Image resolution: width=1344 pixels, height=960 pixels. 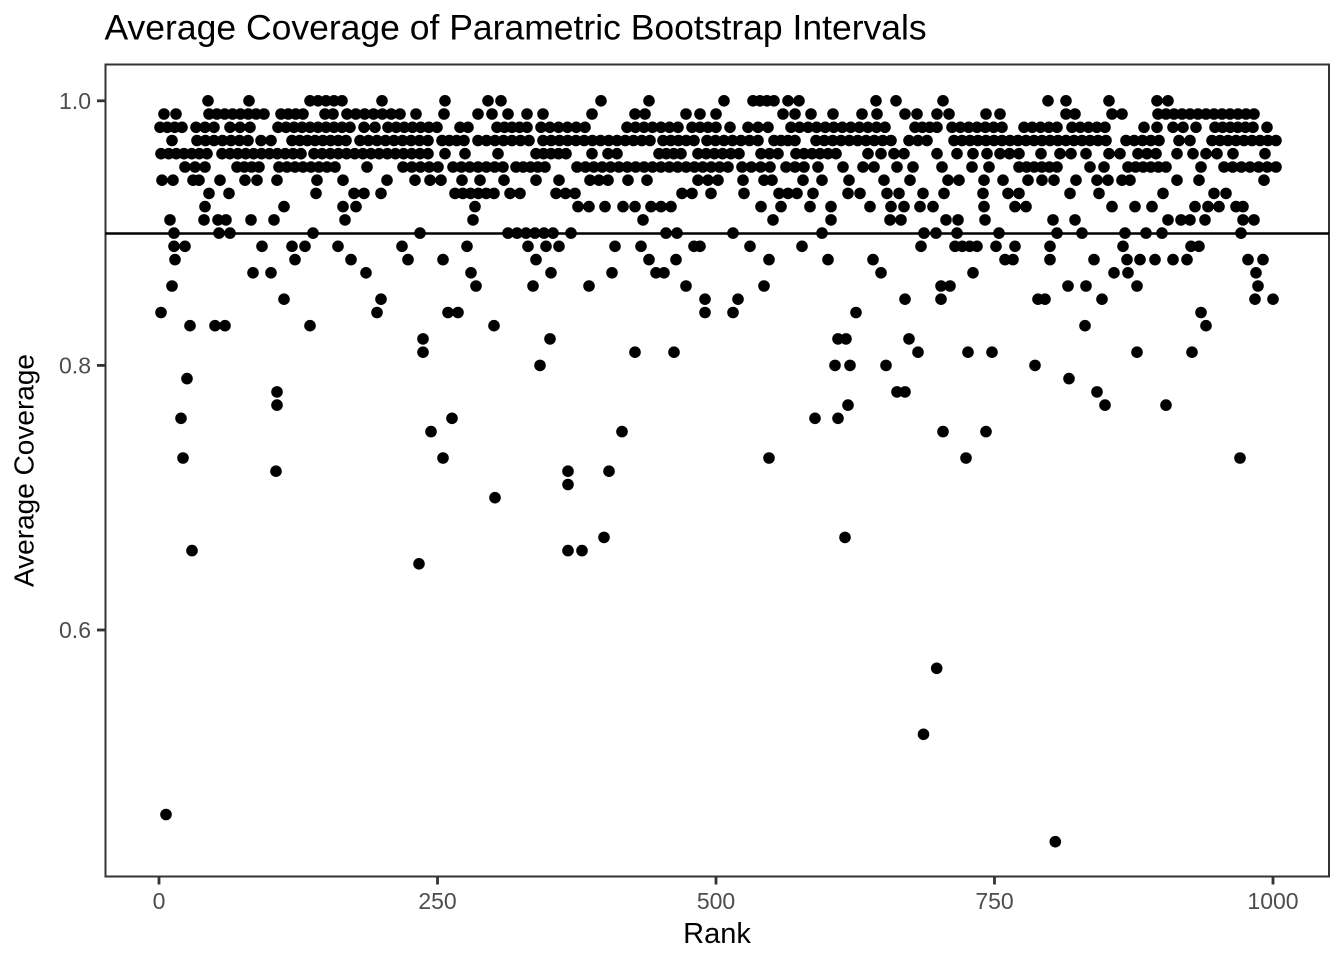 What do you see at coordinates (159, 901) in the screenshot?
I see `svg-text: 0` at bounding box center [159, 901].